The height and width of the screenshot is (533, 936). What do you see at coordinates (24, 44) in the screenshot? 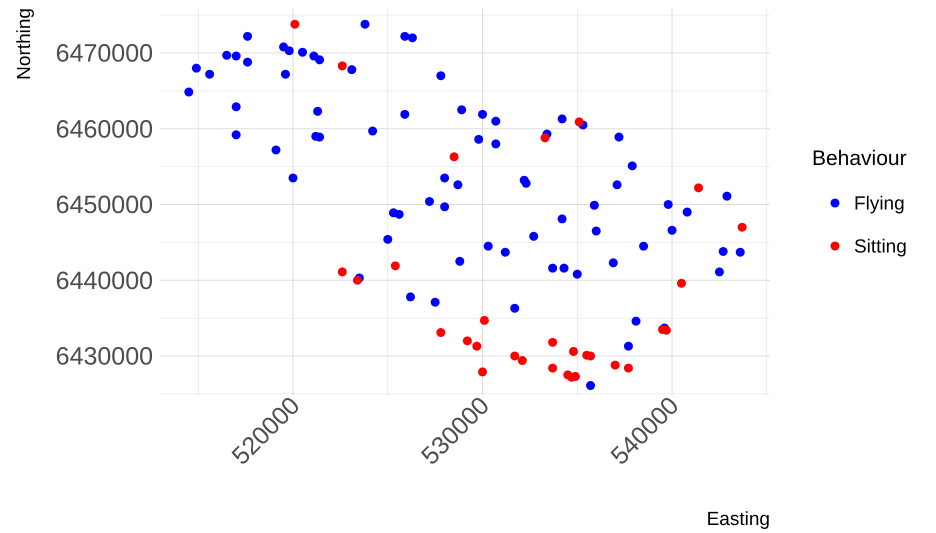
I see `y-axis-title: Northing` at bounding box center [24, 44].